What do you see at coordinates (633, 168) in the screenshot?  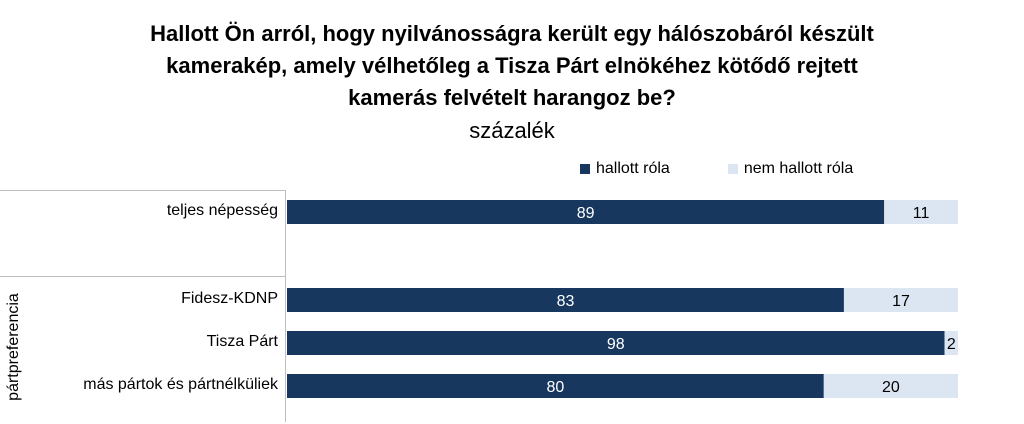 I see `legend-label-hallott: hallott róla` at bounding box center [633, 168].